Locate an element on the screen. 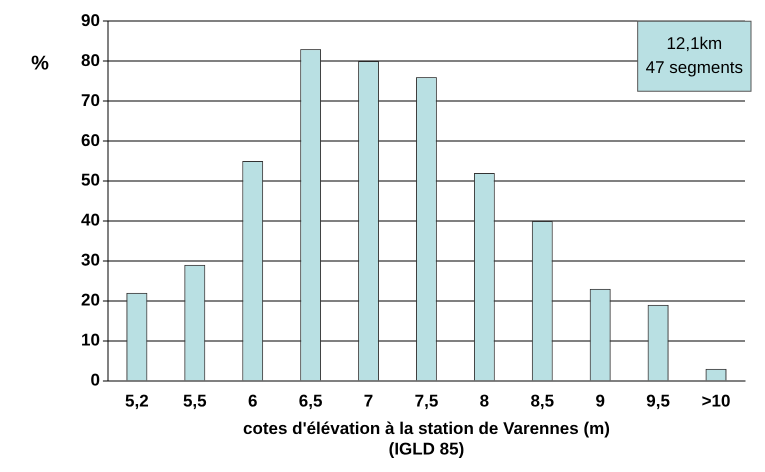 This screenshot has height=472, width=765. x-tick-label: 9,5 is located at coordinates (658, 401).